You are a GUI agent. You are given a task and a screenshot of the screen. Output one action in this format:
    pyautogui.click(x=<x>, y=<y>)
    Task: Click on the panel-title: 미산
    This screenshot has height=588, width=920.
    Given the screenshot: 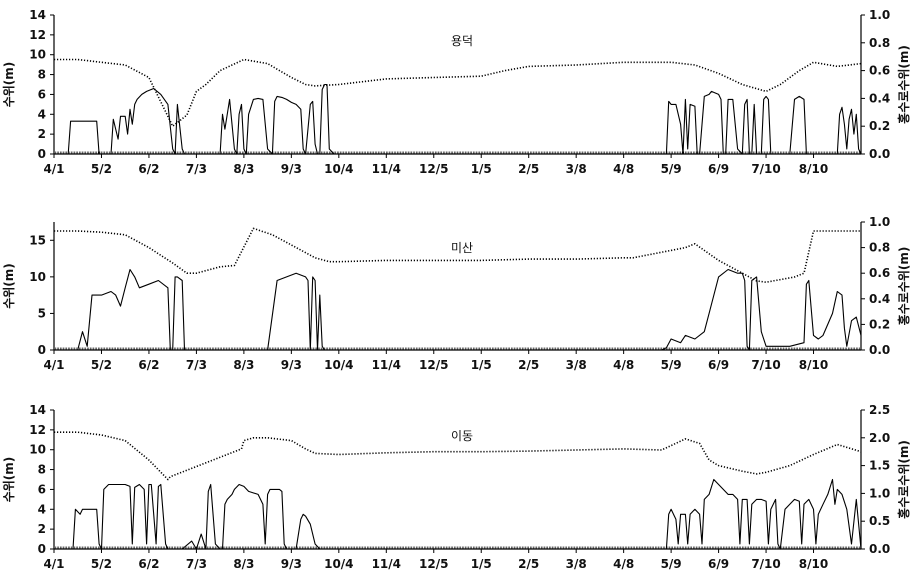 What is the action you would take?
    pyautogui.click(x=462, y=248)
    